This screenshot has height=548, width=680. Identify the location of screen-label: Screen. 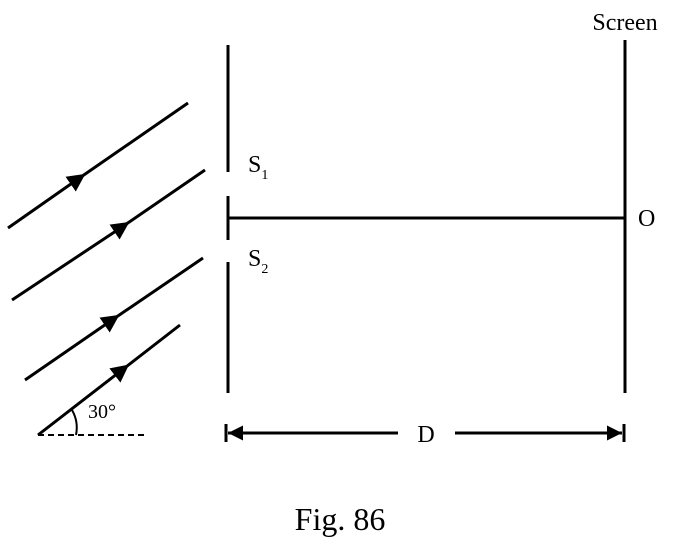
(624, 23).